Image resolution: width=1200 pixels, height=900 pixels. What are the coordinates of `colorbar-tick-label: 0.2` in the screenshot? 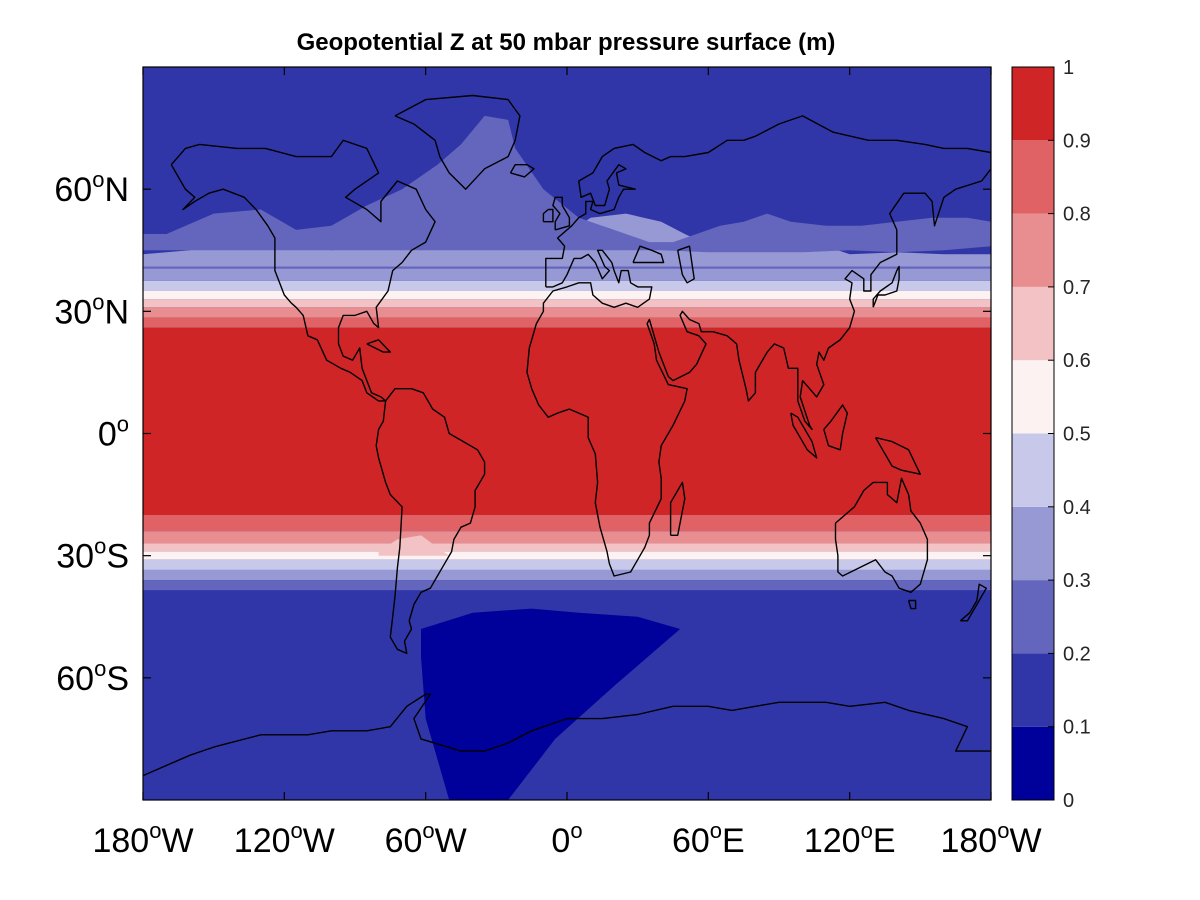 It's located at (1077, 654).